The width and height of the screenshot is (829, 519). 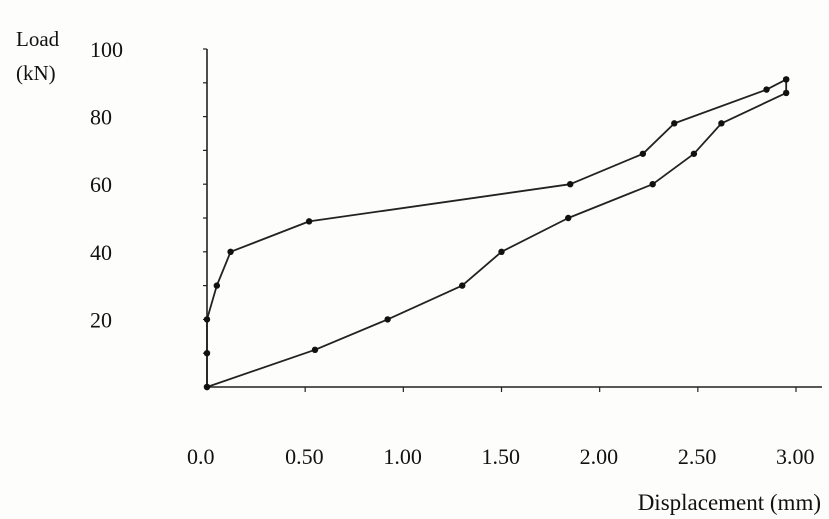 What do you see at coordinates (36, 73) in the screenshot?
I see `y-axis-title-line-2: (kN)` at bounding box center [36, 73].